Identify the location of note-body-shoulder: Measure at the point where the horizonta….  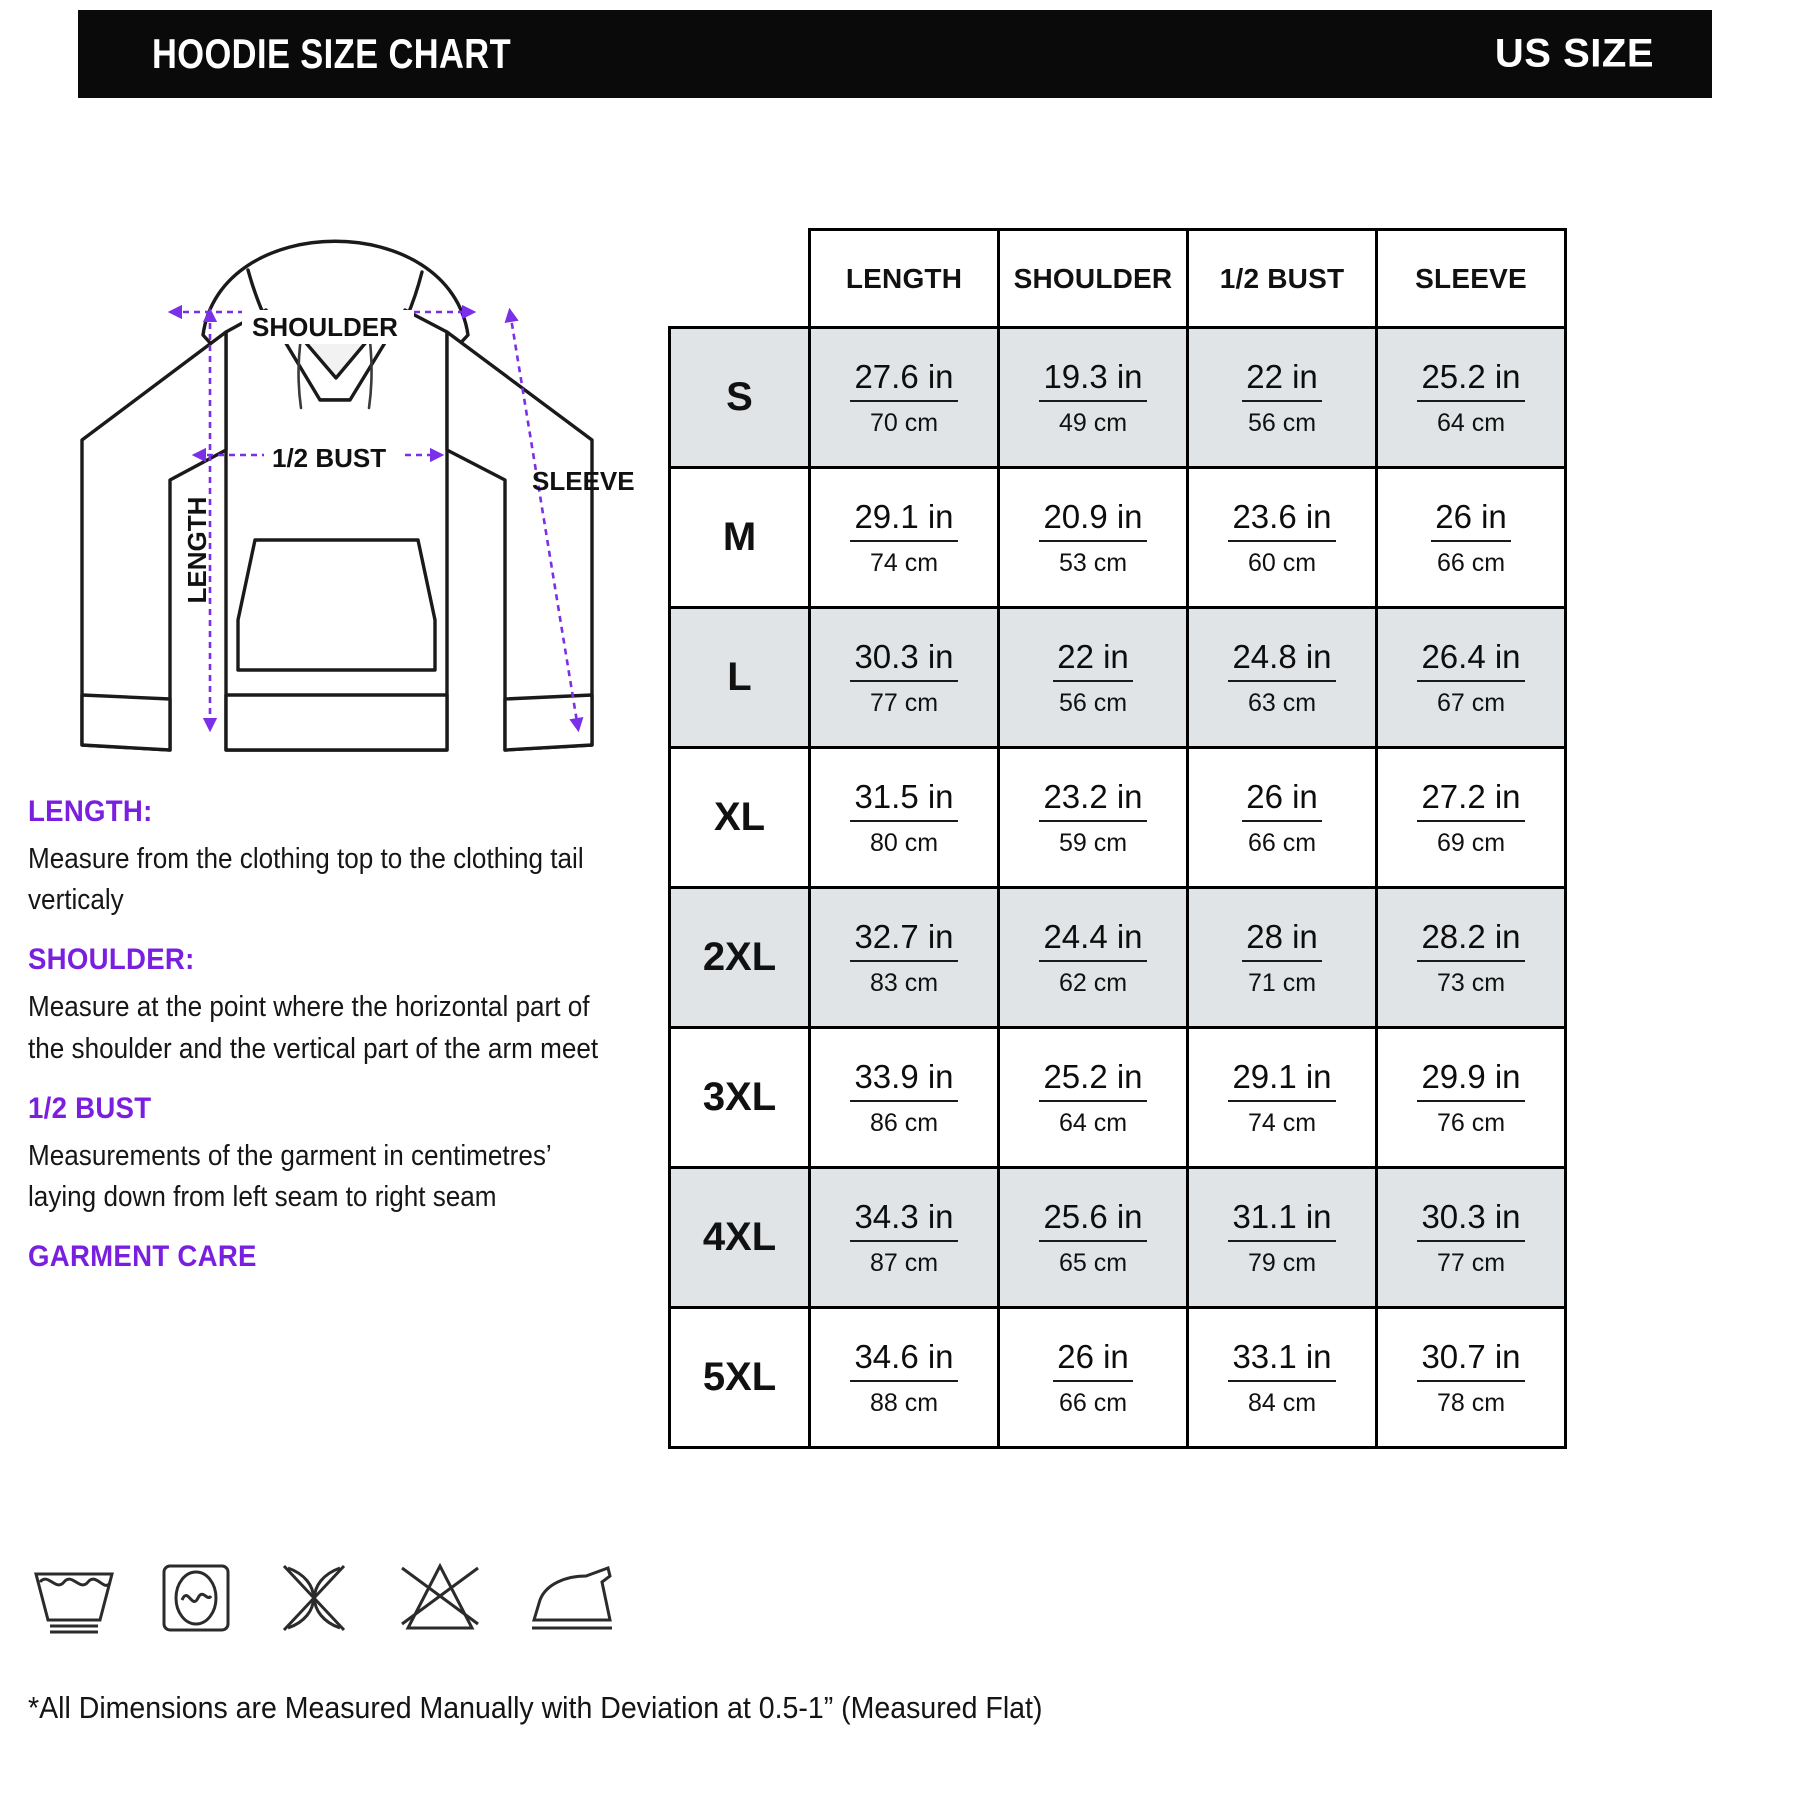
(313, 1028).